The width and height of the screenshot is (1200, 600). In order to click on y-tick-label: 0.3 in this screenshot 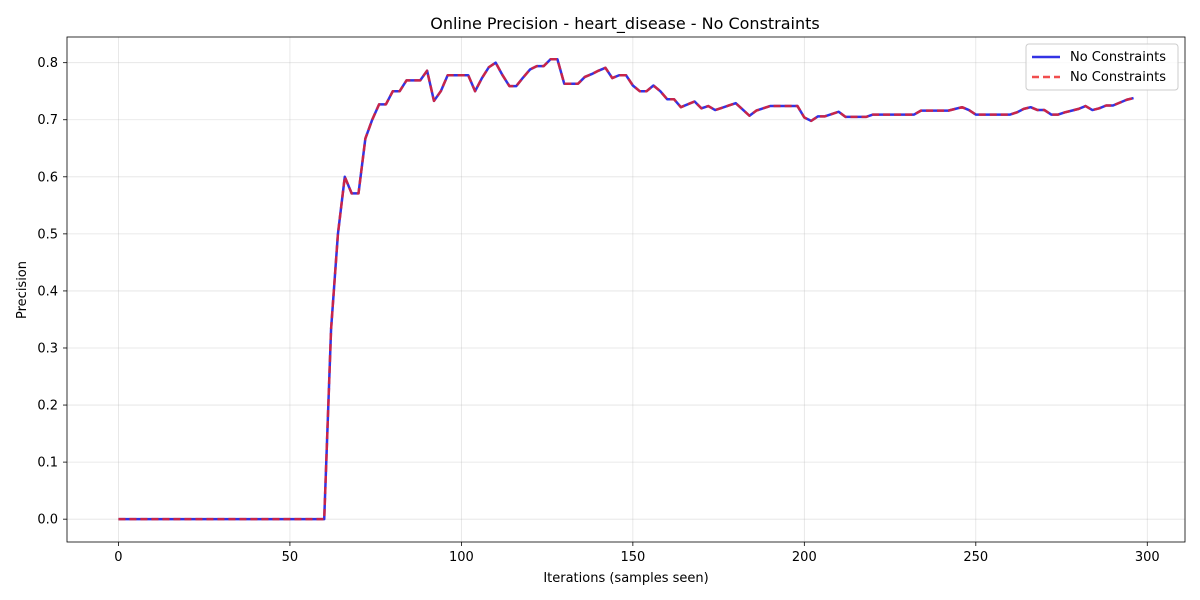, I will do `click(47, 348)`.